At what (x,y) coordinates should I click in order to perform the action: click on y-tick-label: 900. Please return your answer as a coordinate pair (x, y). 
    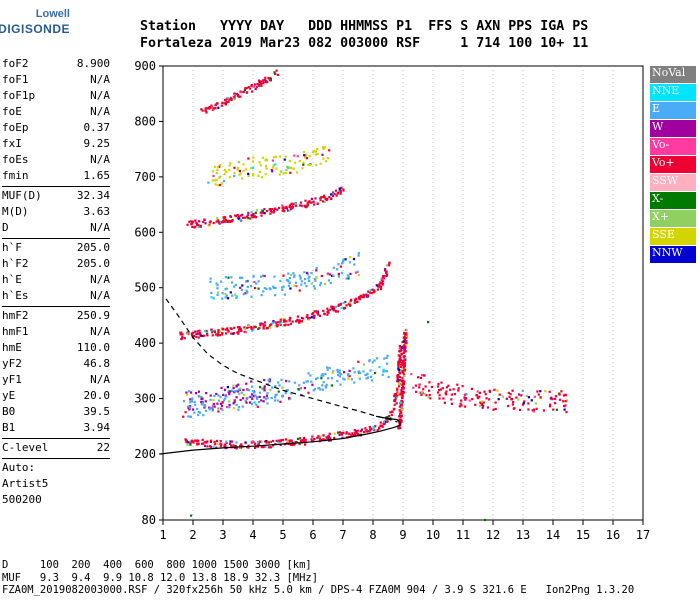
    Looking at the image, I should click on (145, 66).